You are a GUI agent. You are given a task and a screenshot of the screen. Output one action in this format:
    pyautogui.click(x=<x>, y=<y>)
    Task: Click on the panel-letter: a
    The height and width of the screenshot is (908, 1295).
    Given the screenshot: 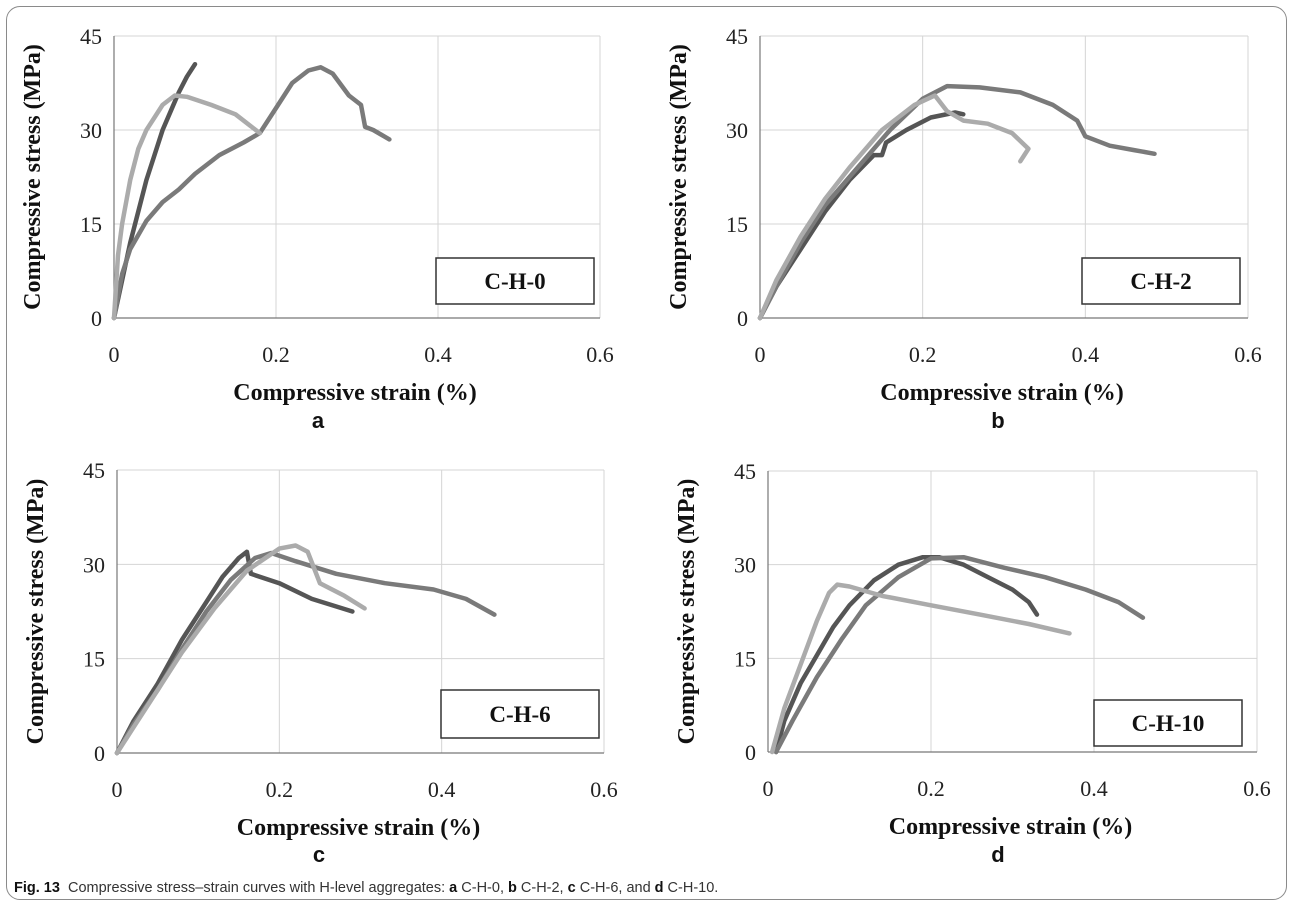 What is the action you would take?
    pyautogui.click(x=318, y=420)
    